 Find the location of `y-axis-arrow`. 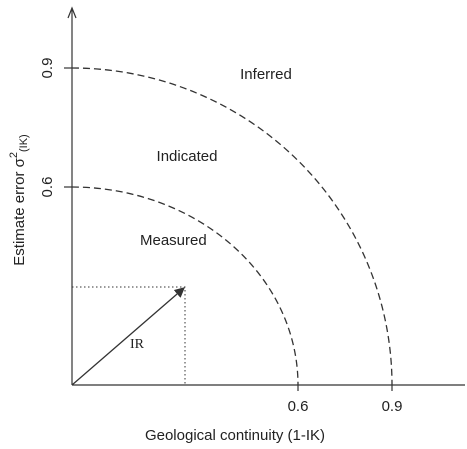

y-axis-arrow is located at coordinates (72, 12).